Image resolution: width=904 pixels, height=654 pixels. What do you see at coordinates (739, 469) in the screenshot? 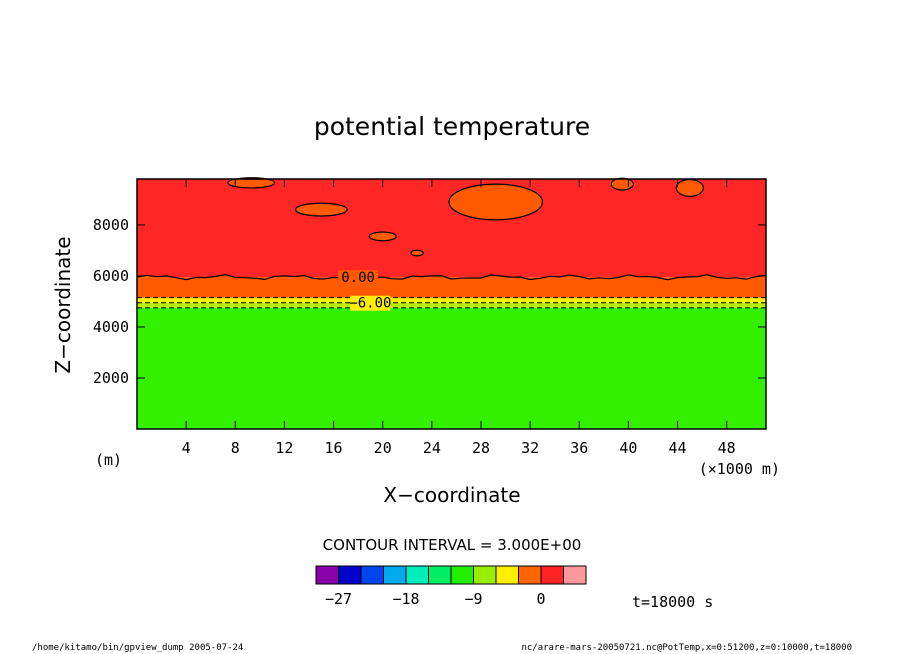
I see `x-unit-label: (×1000 m)` at bounding box center [739, 469].